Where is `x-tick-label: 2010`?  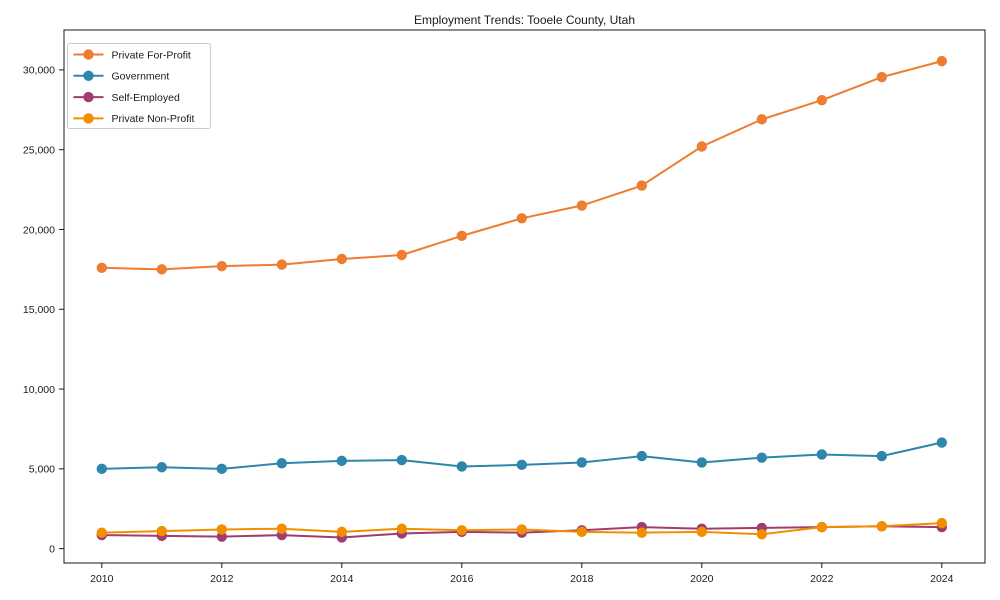 x-tick-label: 2010 is located at coordinates (102, 579).